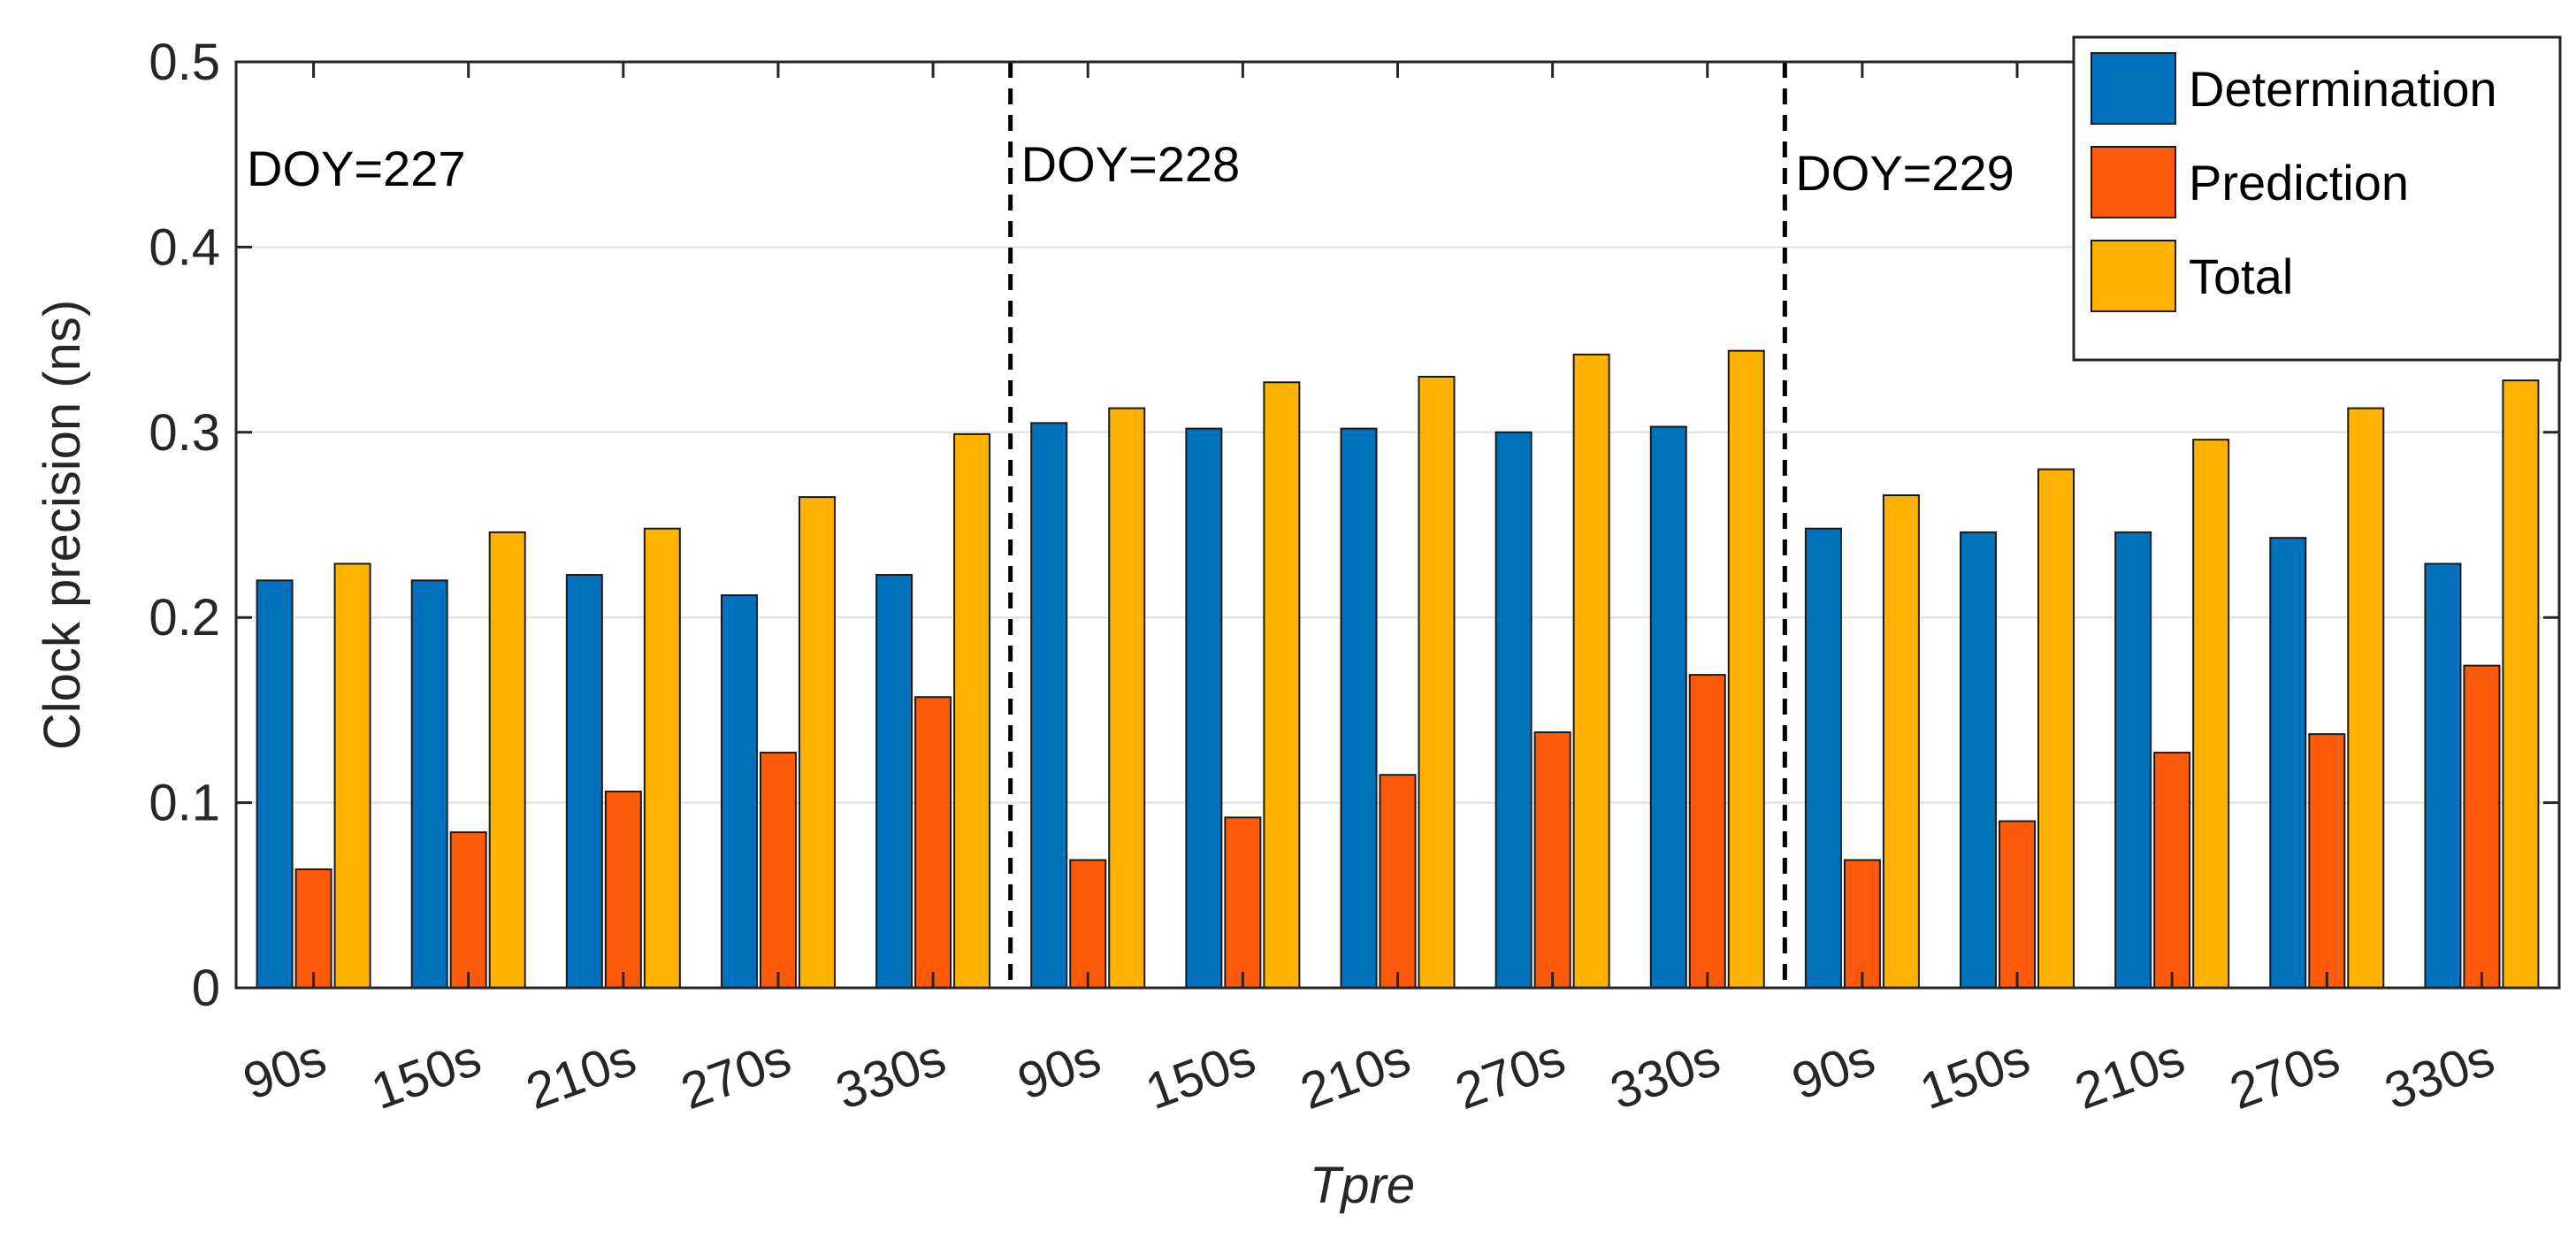  I want to click on group-label: DOY=228, so click(1131, 164).